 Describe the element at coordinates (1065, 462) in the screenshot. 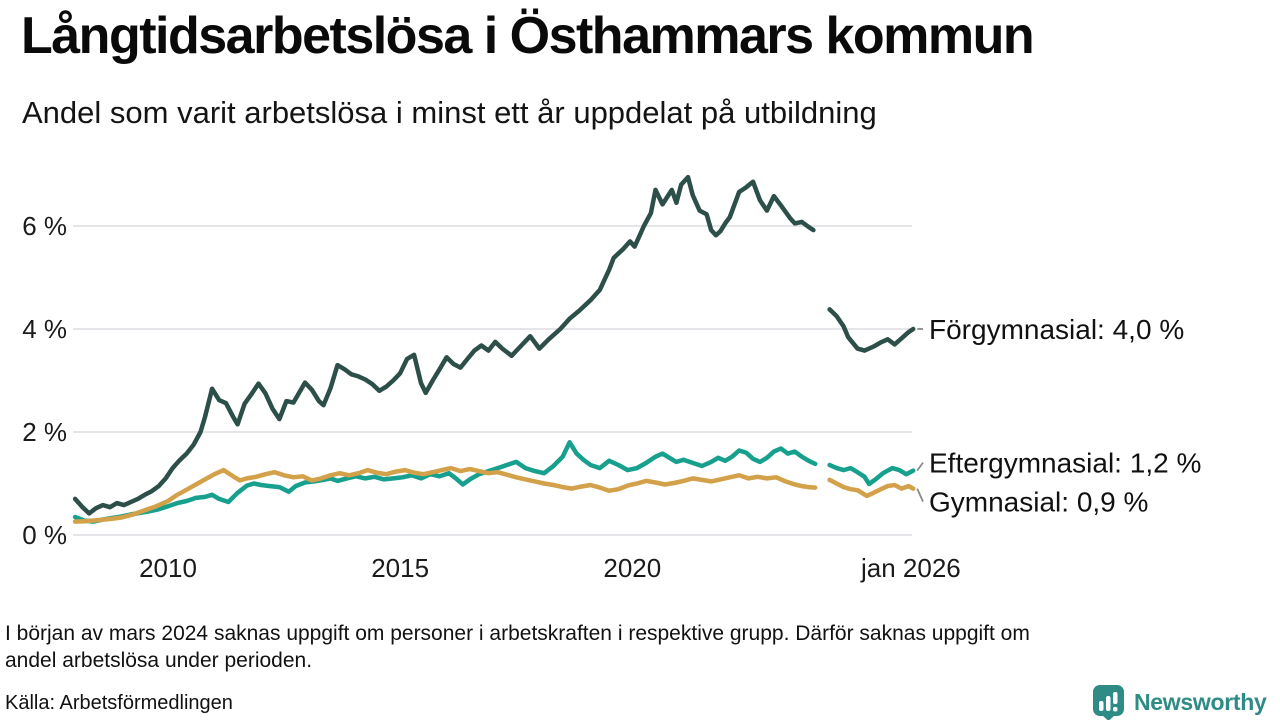

I see `series-label-eftergymnasial: Eftergymnasial: 1,2 %` at that location.